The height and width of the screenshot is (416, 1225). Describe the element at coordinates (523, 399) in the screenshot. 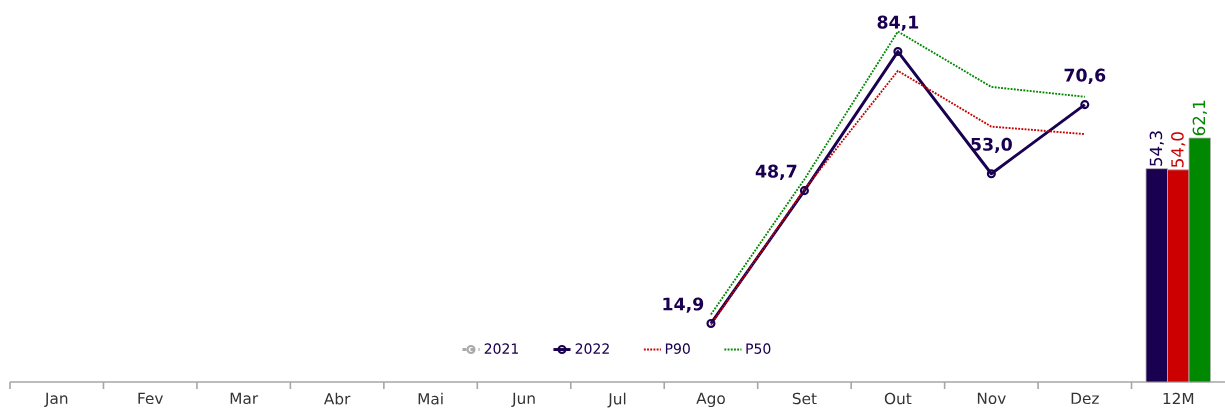

I see `x-tick-label: Jun` at that location.